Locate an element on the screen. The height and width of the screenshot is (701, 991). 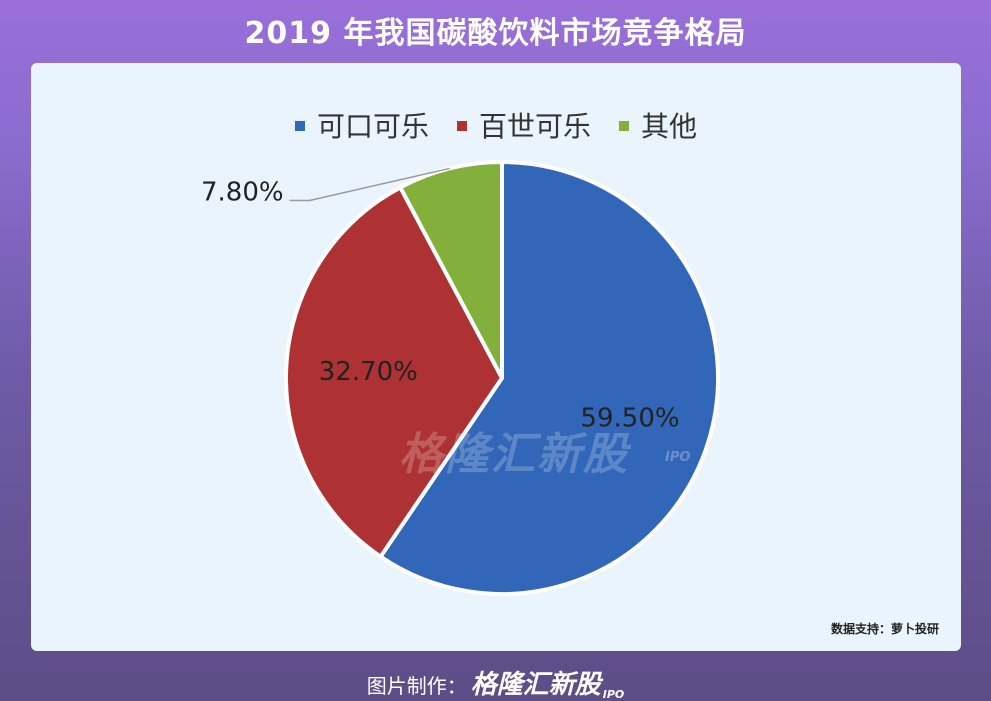
legend-label: 百世可乐 is located at coordinates (534, 126).